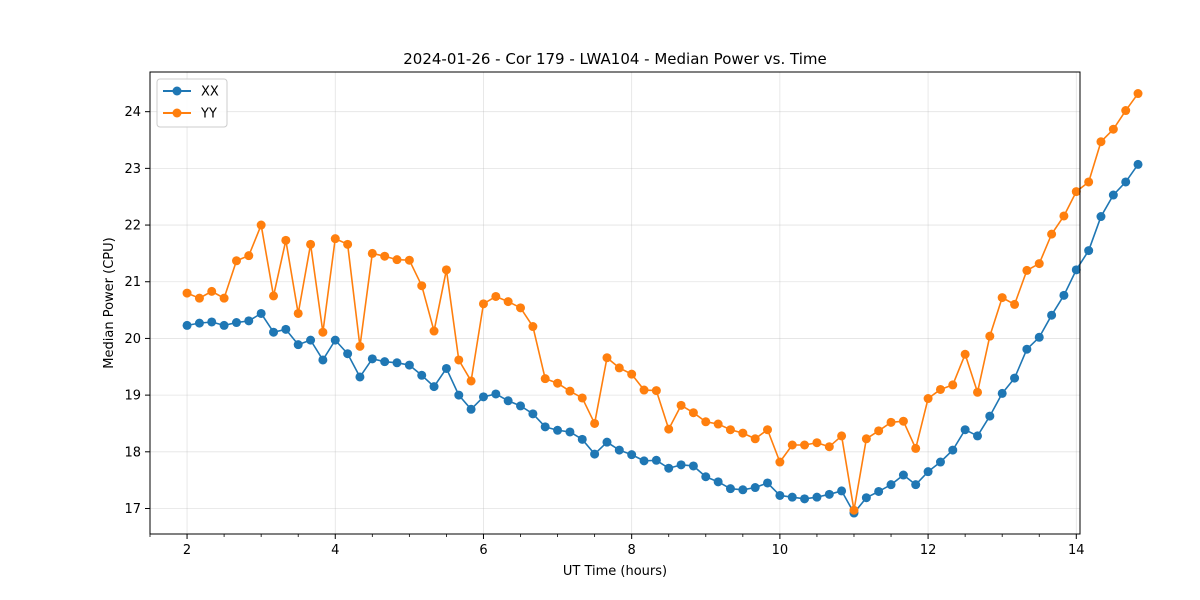 This screenshot has height=600, width=1200. I want to click on y-axis-label: Median Power (CPU), so click(109, 302).